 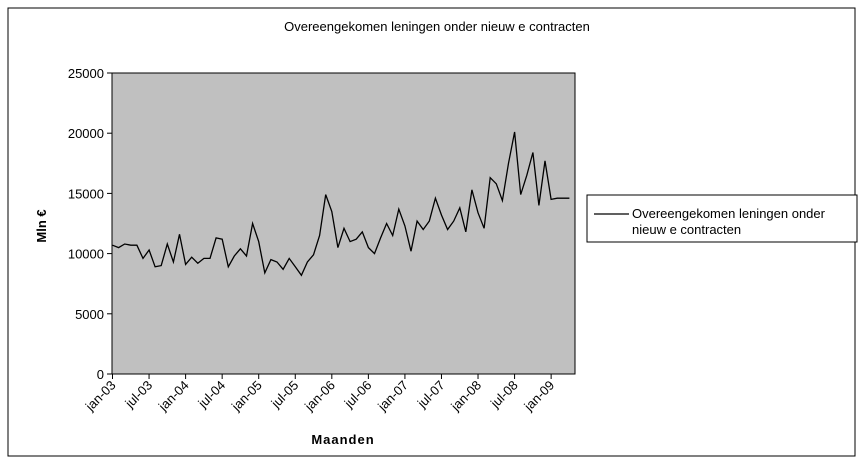 What do you see at coordinates (41, 225) in the screenshot?
I see `y-axis-title: Mln €` at bounding box center [41, 225].